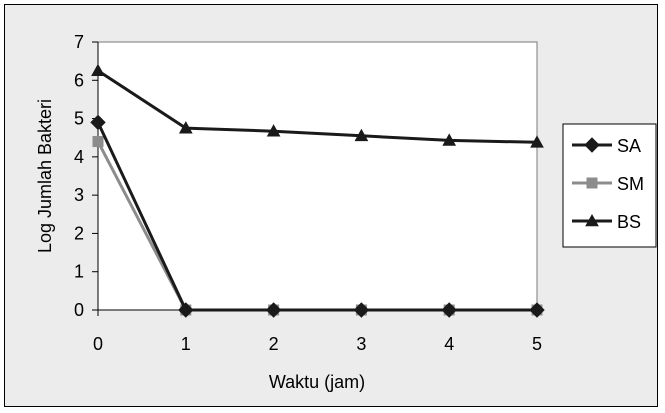 The width and height of the screenshot is (665, 413). I want to click on x-tick-label: 2, so click(274, 344).